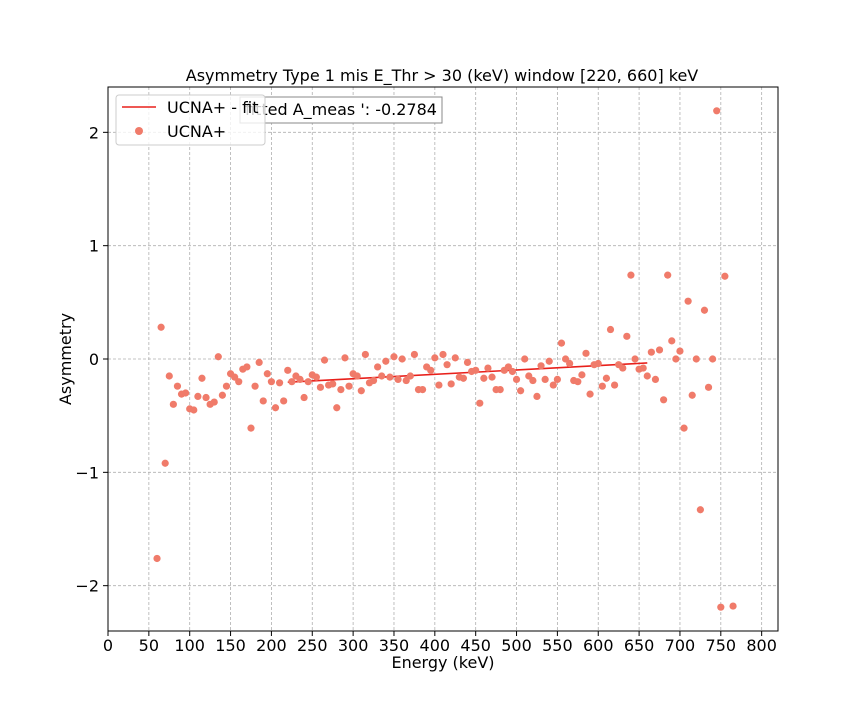 The width and height of the screenshot is (864, 720). Describe the element at coordinates (312, 645) in the screenshot. I see `x-tick-label: 250` at that location.